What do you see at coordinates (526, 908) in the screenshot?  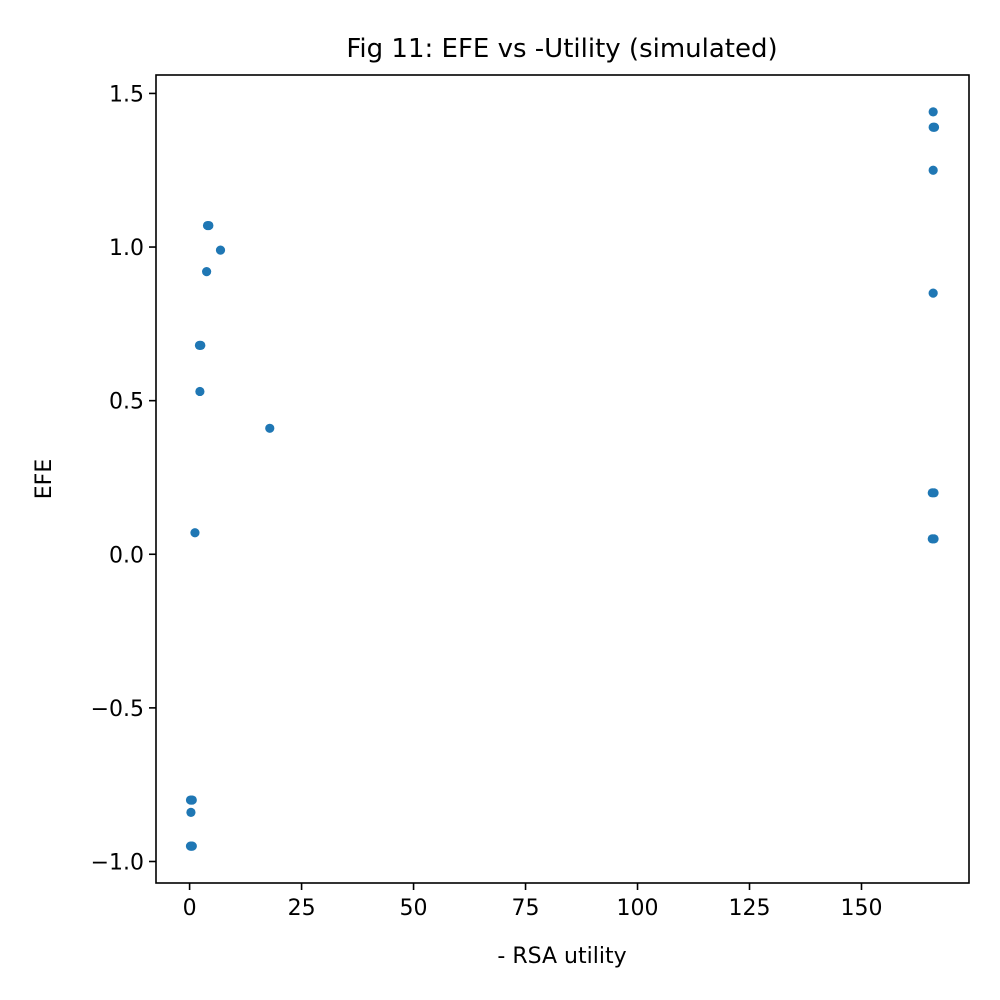 I see `x-tick-label: 75` at bounding box center [526, 908].